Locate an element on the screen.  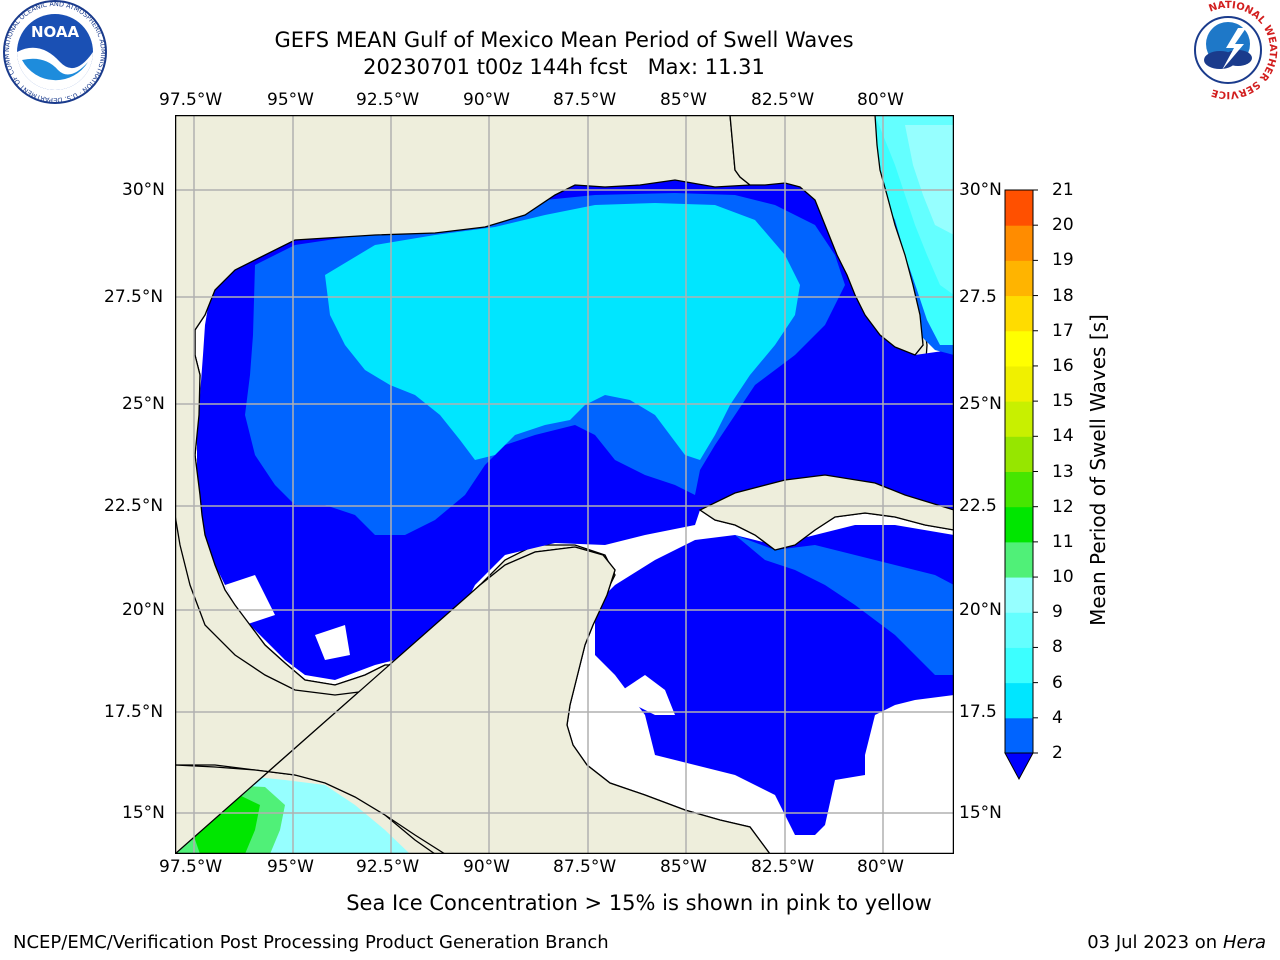
colorbar-tick-label: 11 is located at coordinates (1063, 541).